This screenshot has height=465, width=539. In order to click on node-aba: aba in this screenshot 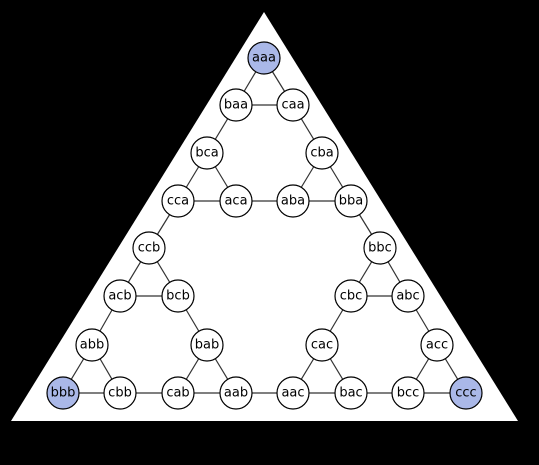, I will do `click(293, 201)`.